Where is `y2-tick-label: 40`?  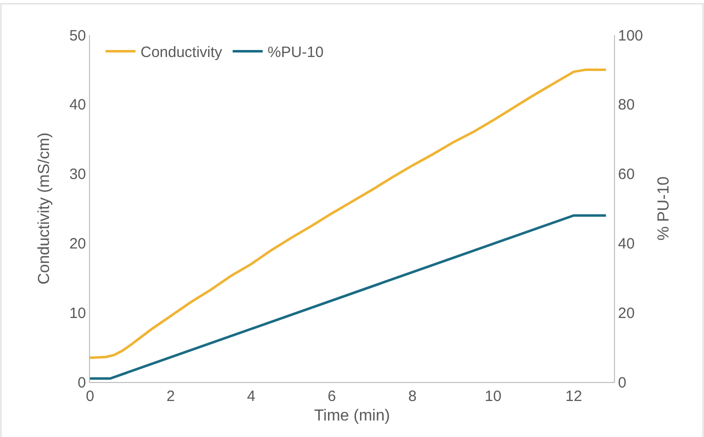 y2-tick-label: 40 is located at coordinates (626, 243).